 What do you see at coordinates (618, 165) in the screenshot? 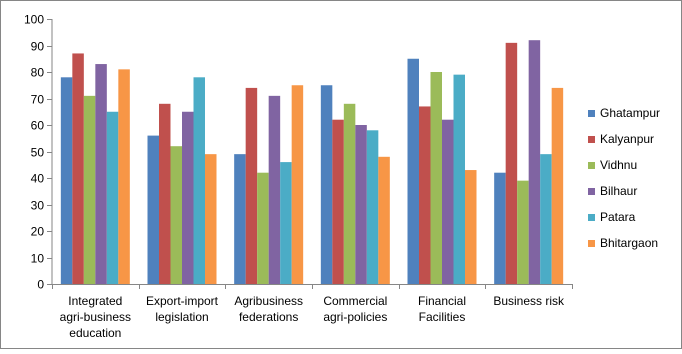
I see `legend-label: Vidhnu` at bounding box center [618, 165].